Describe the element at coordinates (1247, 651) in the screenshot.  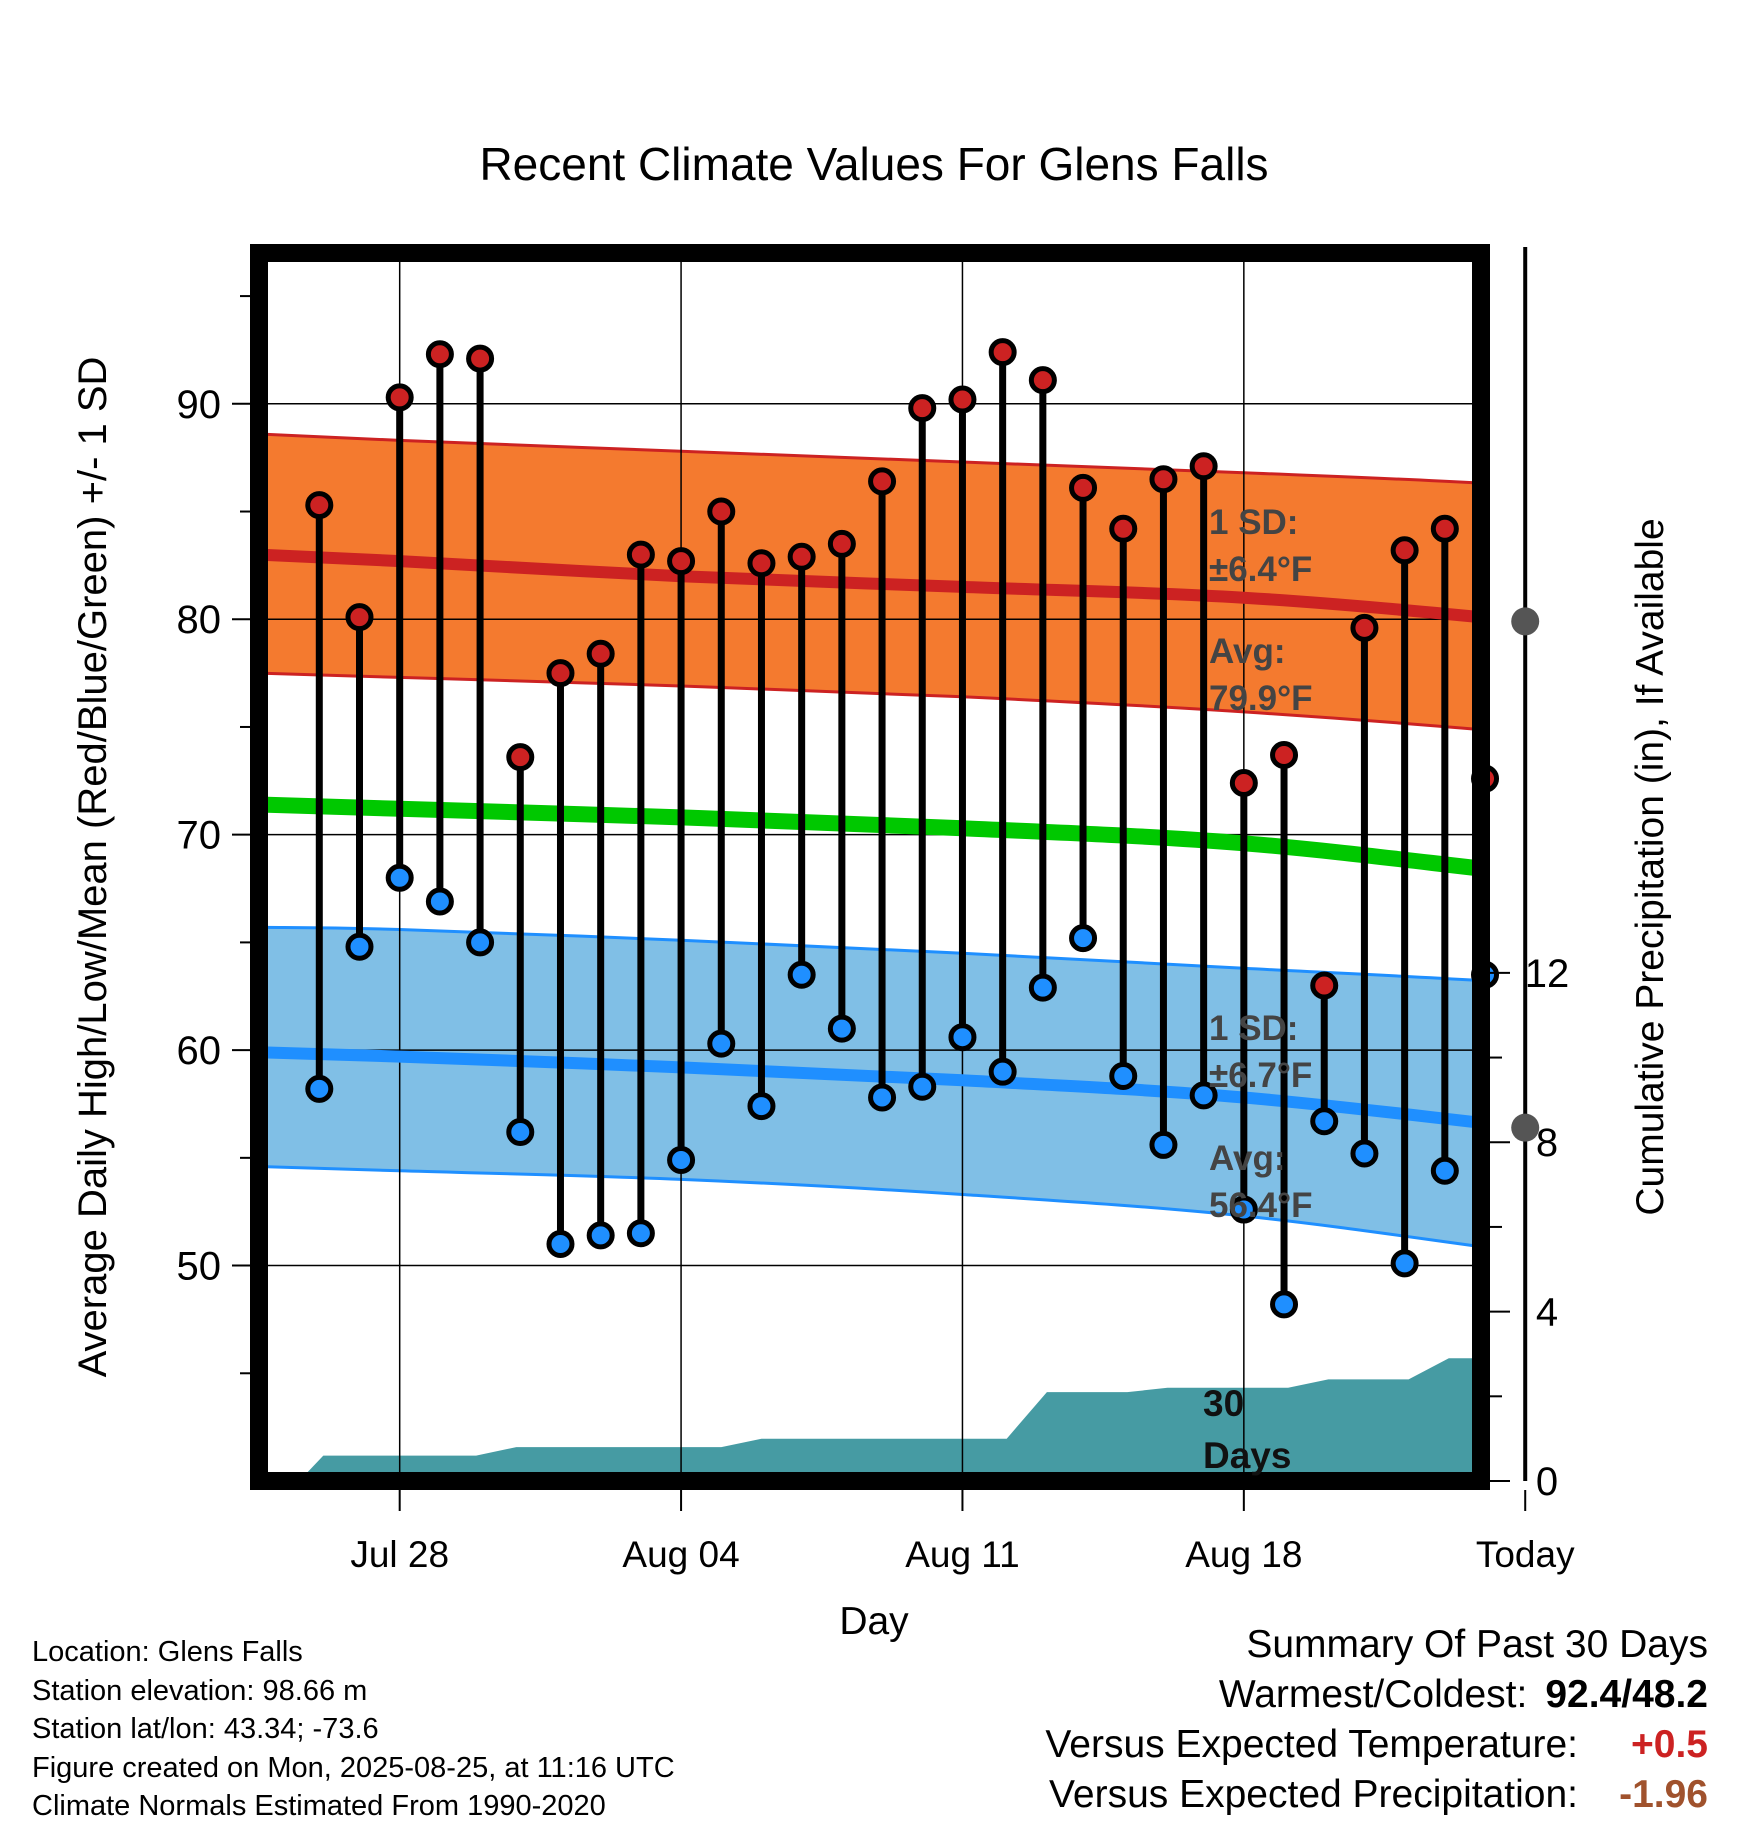
I see `high-avg-annotation-line: Avg:` at that location.